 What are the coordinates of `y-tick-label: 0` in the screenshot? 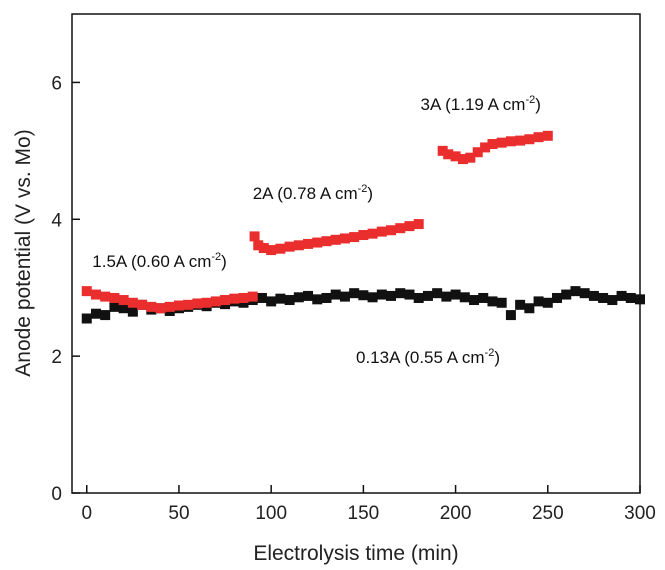 It's located at (56, 494).